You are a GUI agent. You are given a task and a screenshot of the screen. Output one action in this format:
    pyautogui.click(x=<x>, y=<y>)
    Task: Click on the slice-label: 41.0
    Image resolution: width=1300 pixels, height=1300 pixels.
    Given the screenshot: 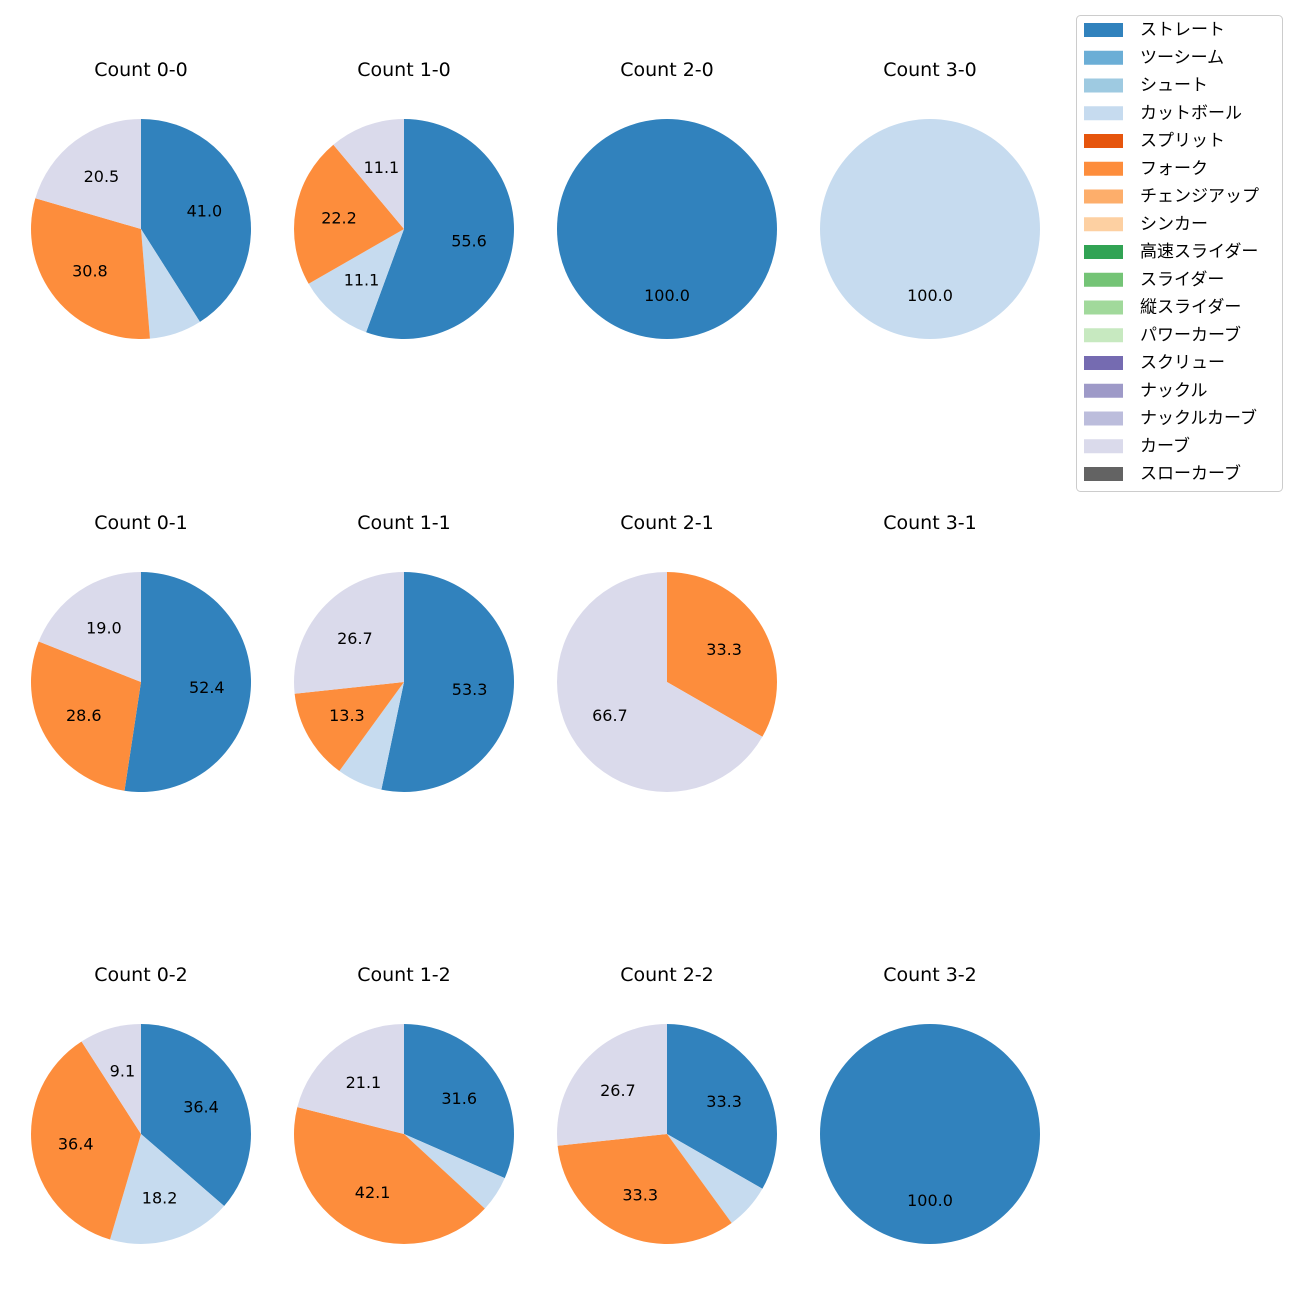 What is the action you would take?
    pyautogui.click(x=205, y=211)
    